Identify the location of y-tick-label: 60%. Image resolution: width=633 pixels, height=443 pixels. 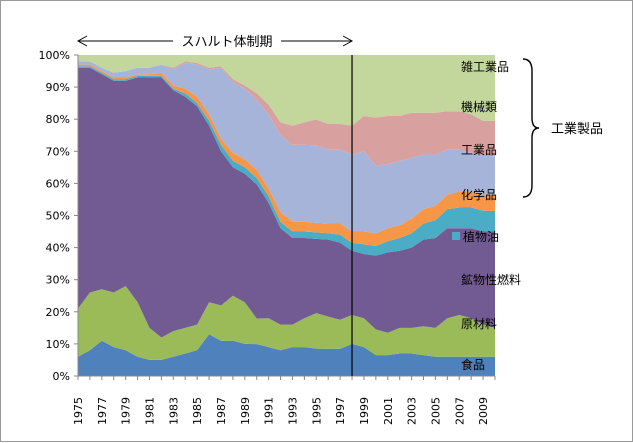
(58, 183).